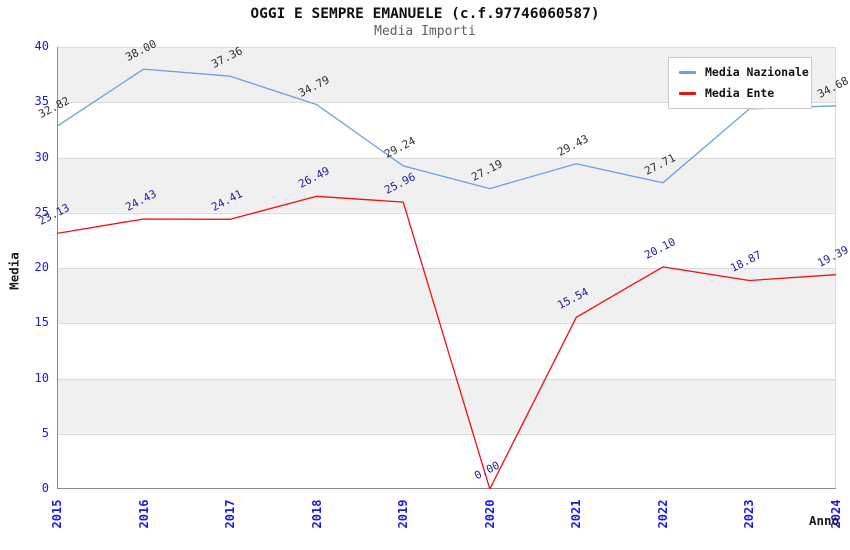 This screenshot has width=850, height=550. Describe the element at coordinates (41, 46) in the screenshot. I see `y-tick-label: 40` at that location.